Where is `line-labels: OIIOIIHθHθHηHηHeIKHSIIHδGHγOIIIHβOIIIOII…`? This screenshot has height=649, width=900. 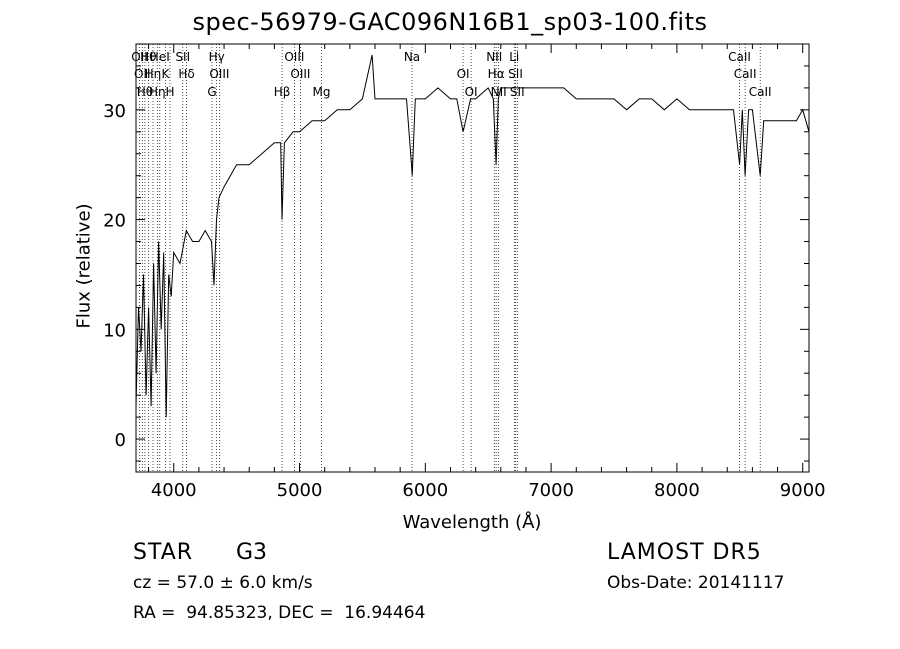 line-labels: OIIOIIHθHθHηHηHeIKHSIIHδGHγOIIIHβOIIIOII… is located at coordinates (451, 74).